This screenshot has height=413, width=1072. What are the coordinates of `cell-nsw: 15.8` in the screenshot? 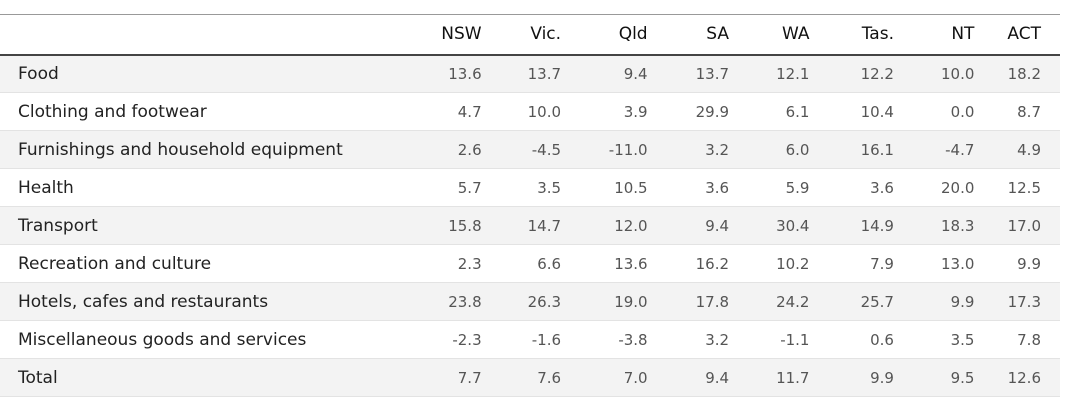 It's located at (465, 225).